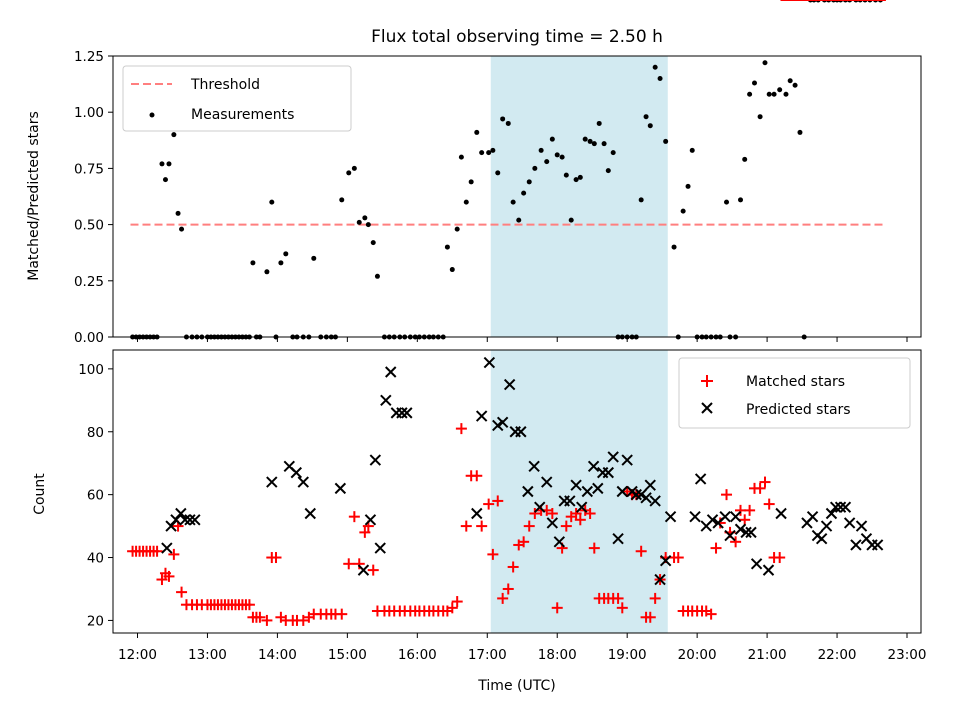 The image size is (960, 720). What do you see at coordinates (89, 57) in the screenshot?
I see `top-y-tick-label: 1.25` at bounding box center [89, 57].